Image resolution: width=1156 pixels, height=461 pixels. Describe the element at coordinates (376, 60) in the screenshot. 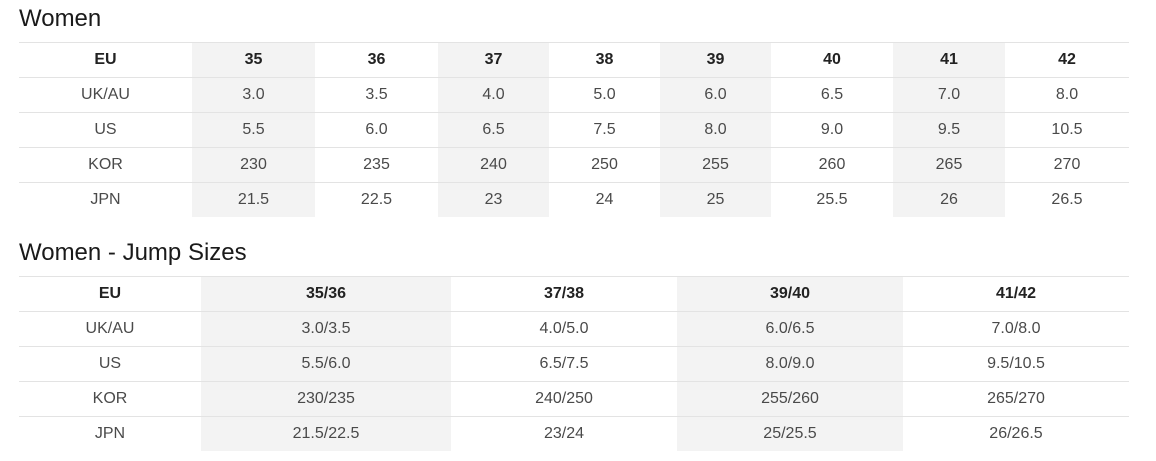

I see `header-size: 36` at that location.